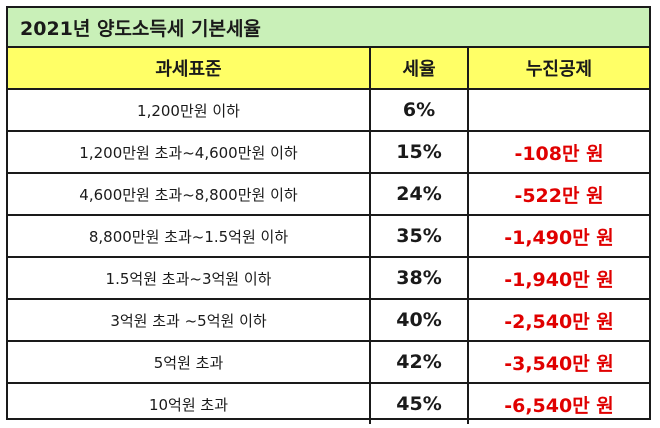  I want to click on table-row: 3억원 초과 ~5억원 이하 40% -2,540만 원, so click(328, 320).